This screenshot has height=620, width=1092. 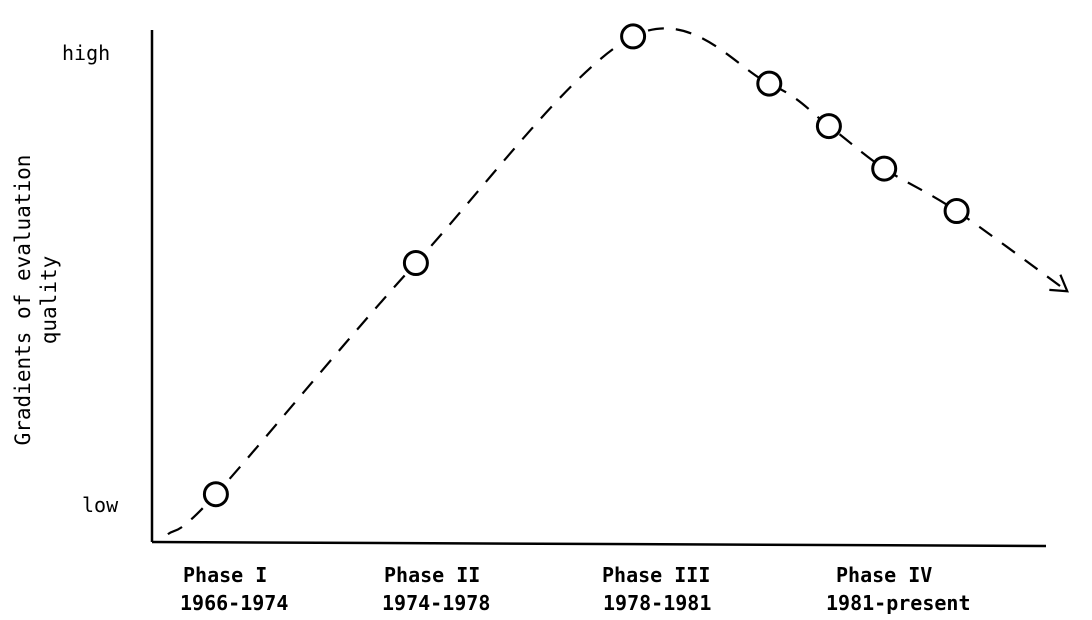 What do you see at coordinates (49, 300) in the screenshot?
I see `y-axis-title-line2: quality` at bounding box center [49, 300].